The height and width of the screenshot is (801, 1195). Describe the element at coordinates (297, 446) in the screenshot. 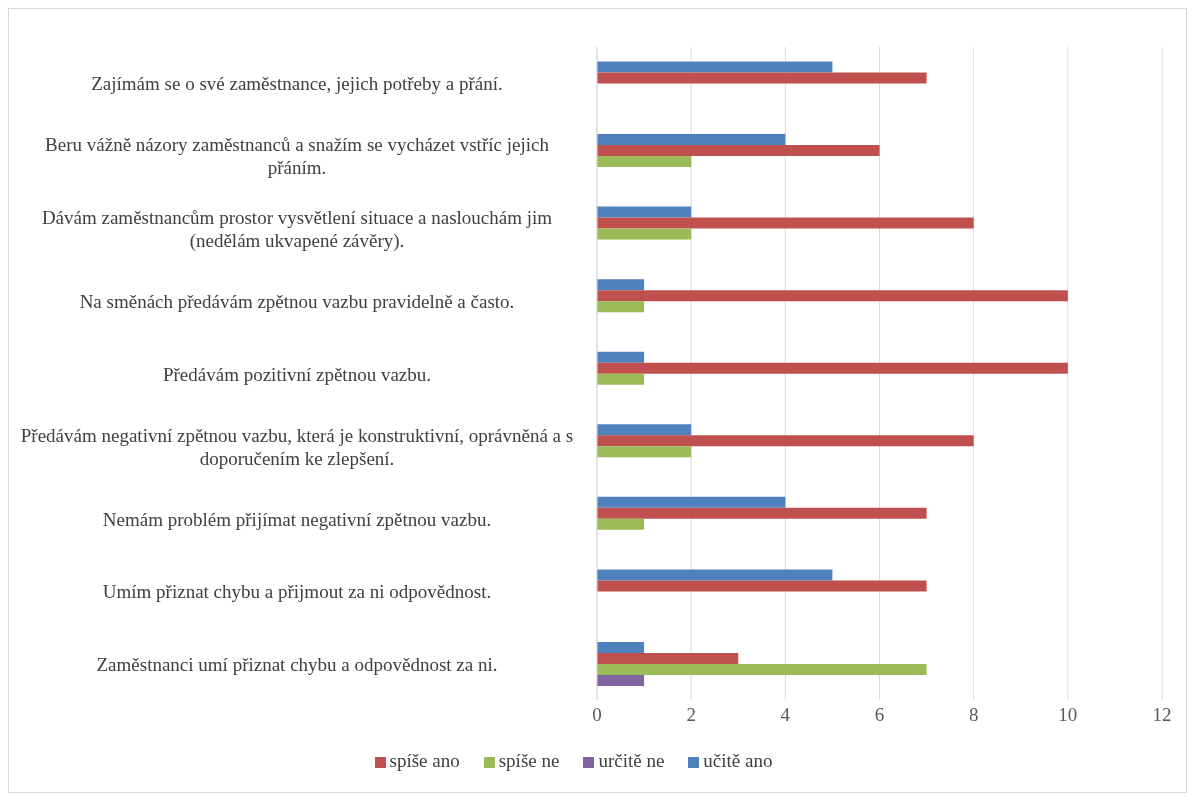

I see `y-tick-label: Předávám negativní zpětnou vazbu, která je konstruktivní, oprávněná a s doporučením ke zlepšení.` at that location.